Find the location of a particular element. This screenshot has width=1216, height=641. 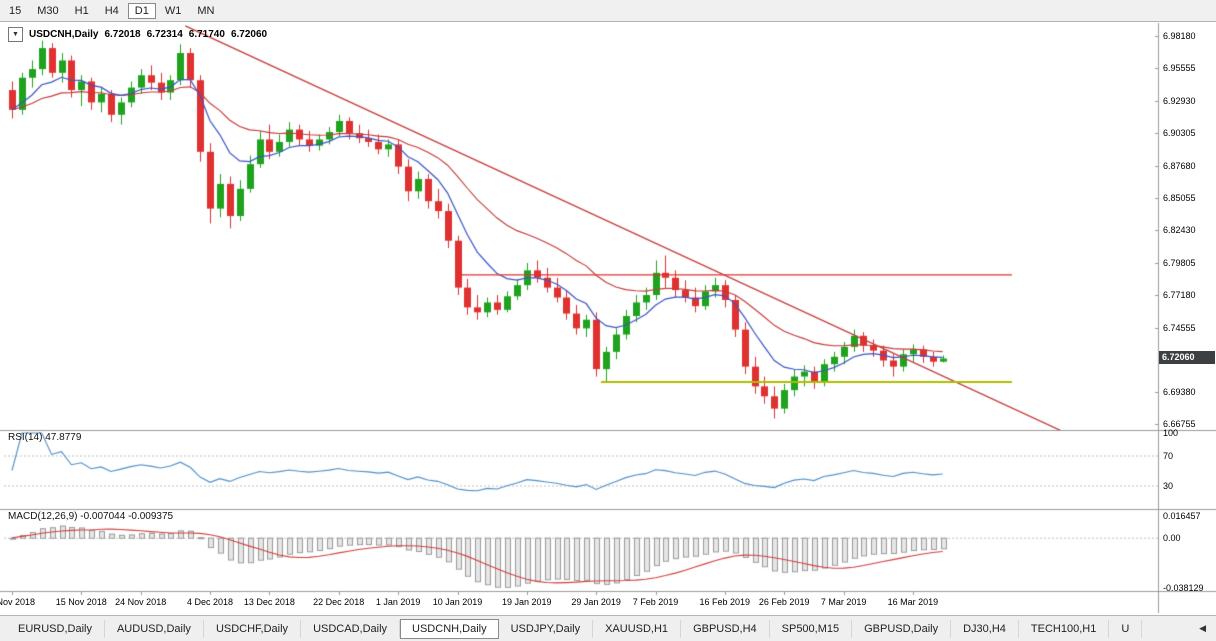

timeframe-button-15: 15 is located at coordinates (15, 10).